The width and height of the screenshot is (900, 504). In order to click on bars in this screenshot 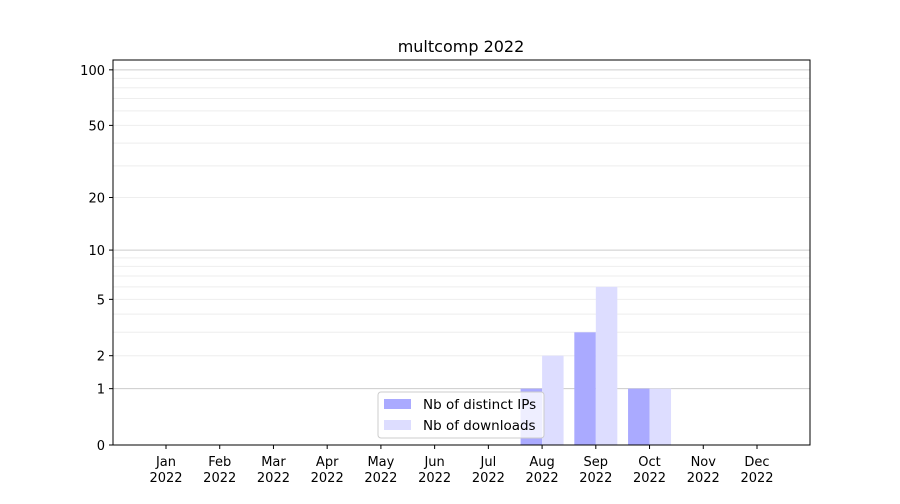, I will do `click(596, 365)`.